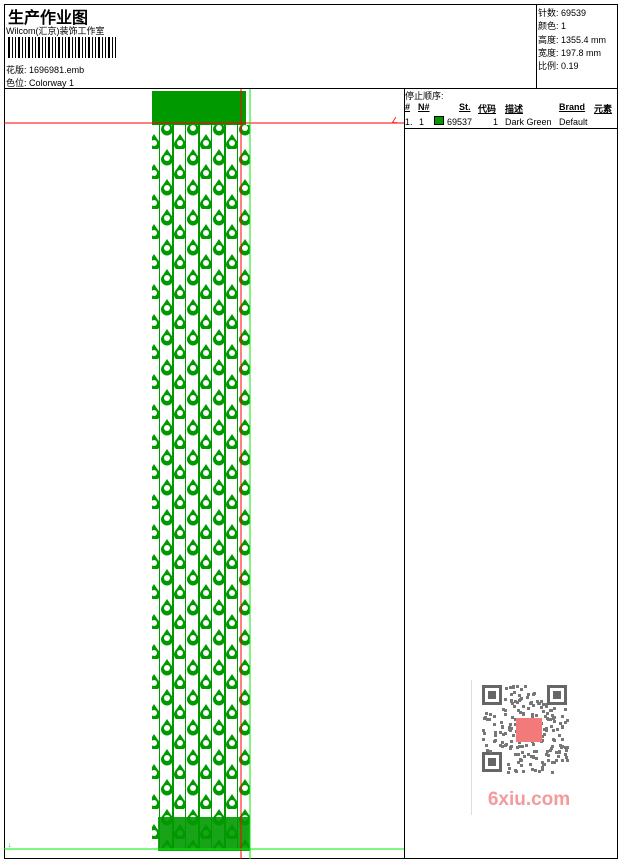  Describe the element at coordinates (465, 107) in the screenshot. I see `col-stitches: St.` at that location.